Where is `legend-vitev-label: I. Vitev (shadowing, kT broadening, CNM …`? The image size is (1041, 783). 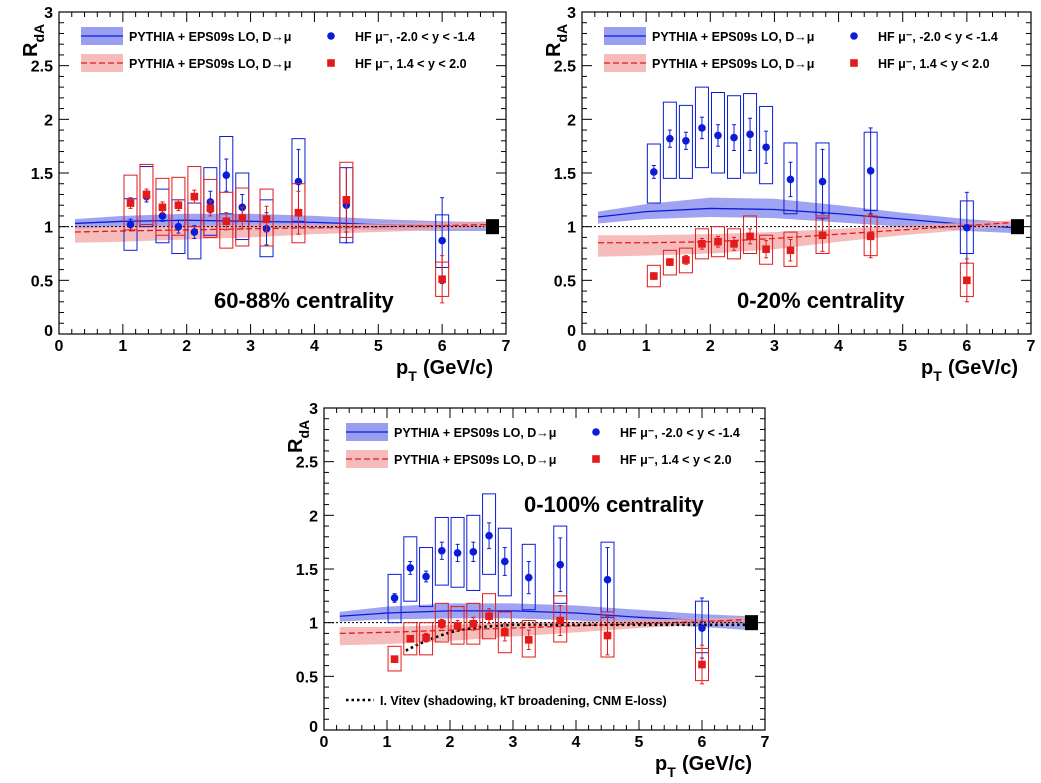
legend-vitev-label: I. Vitev (shadowing, kT broadening, CNM … is located at coordinates (523, 701).